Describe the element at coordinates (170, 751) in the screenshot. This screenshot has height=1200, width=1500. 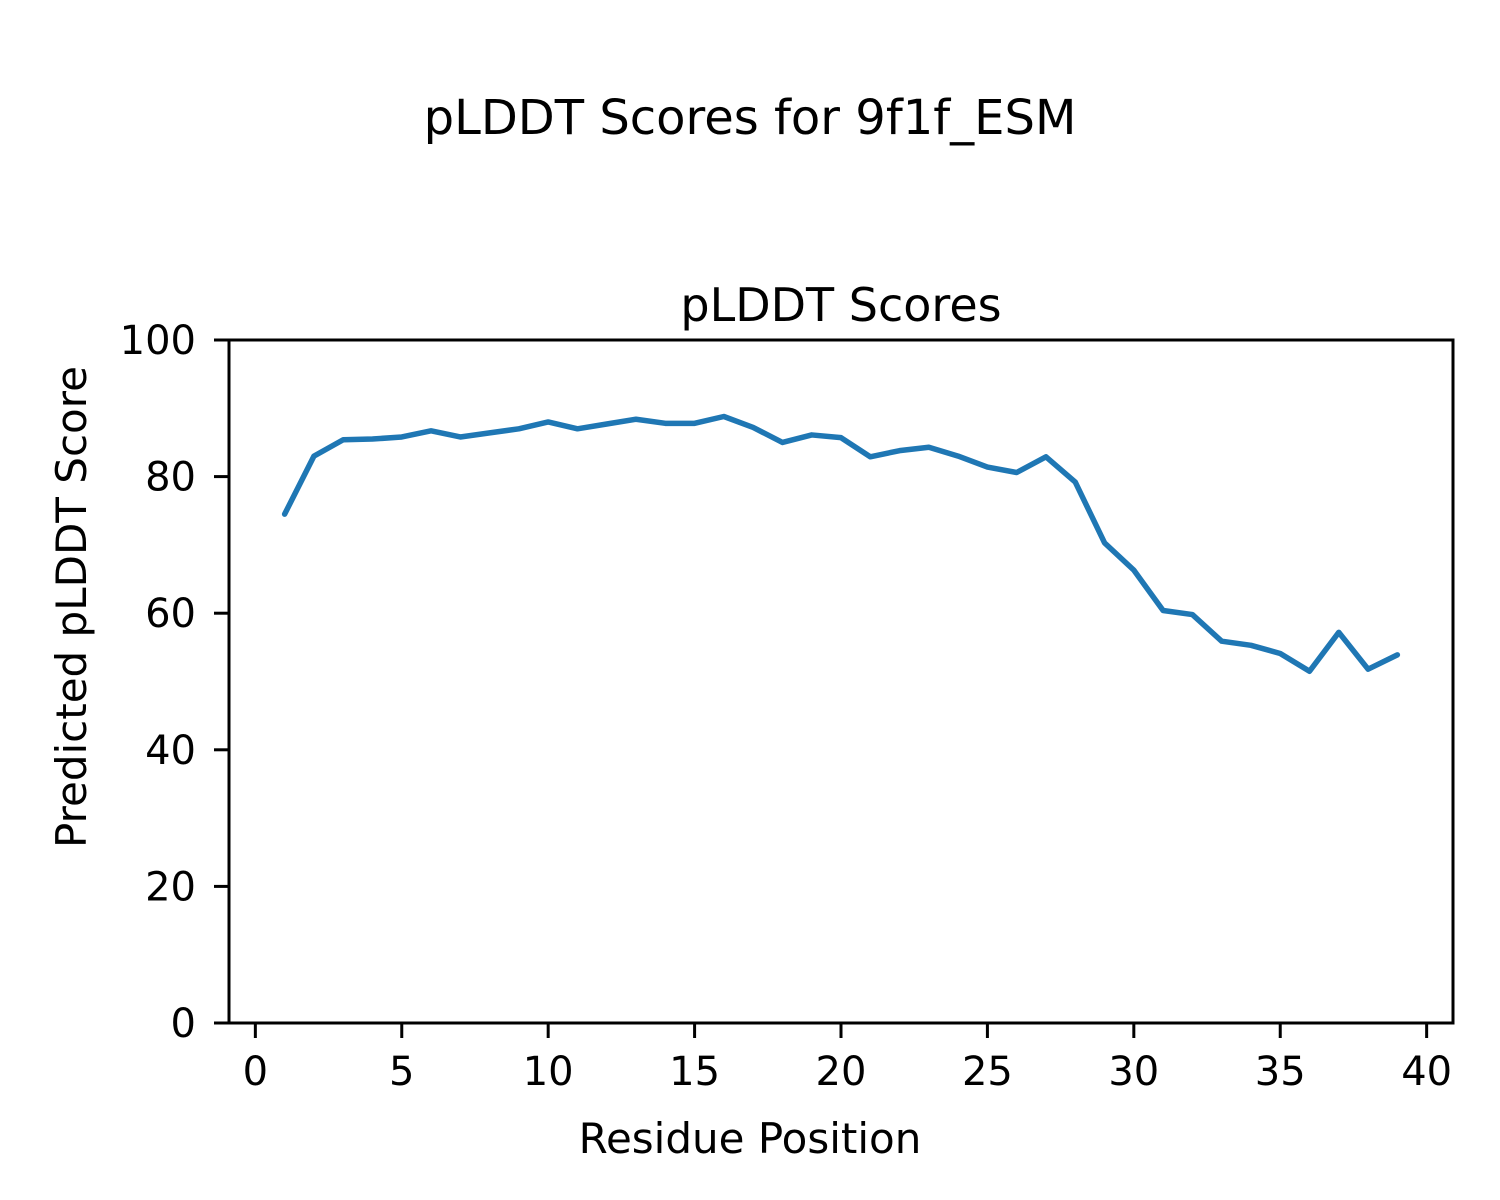
I see `y-tick-label: 40` at that location.